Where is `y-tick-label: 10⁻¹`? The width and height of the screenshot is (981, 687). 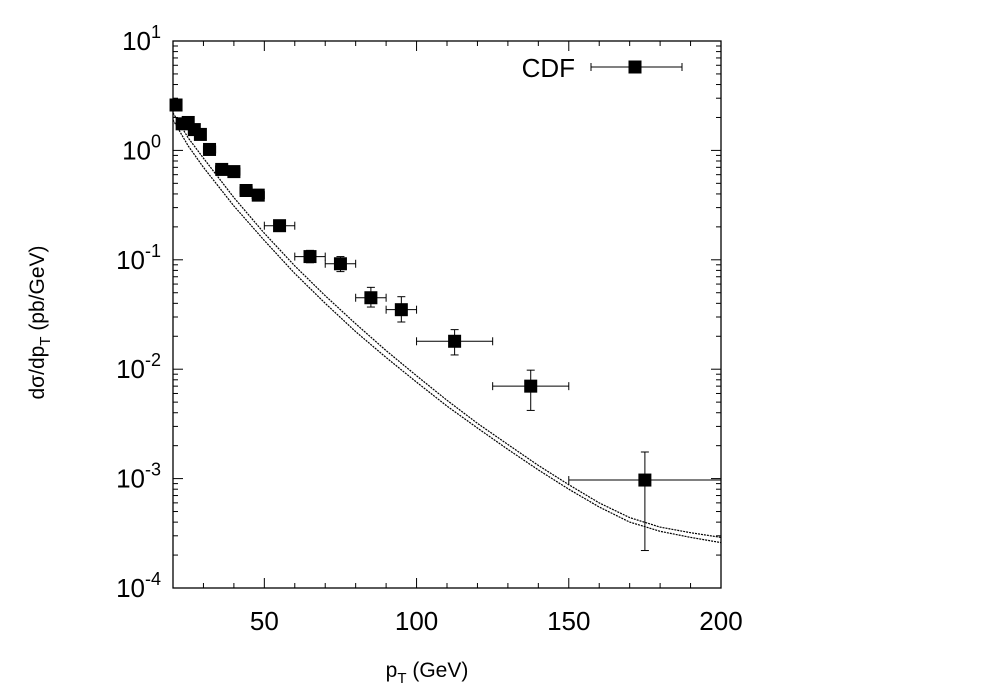 y-tick-label: 10⁻¹ is located at coordinates (138, 258).